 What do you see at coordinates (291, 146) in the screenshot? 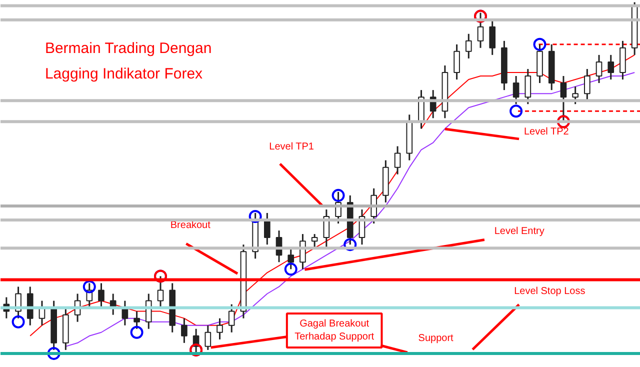
I see `annotation: Level TP1` at bounding box center [291, 146].